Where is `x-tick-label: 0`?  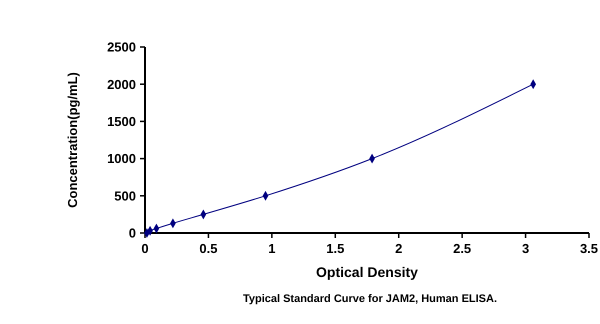 x-tick-label: 0 is located at coordinates (145, 248).